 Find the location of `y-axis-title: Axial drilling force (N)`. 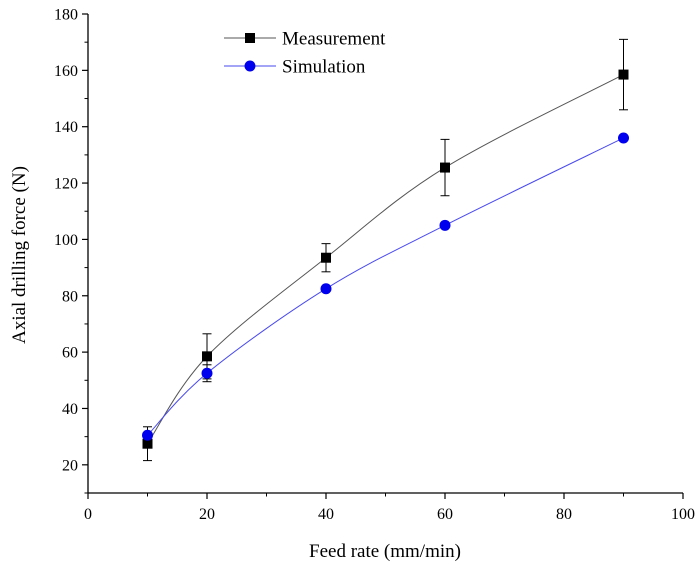

y-axis-title: Axial drilling force (N) is located at coordinates (19, 255).